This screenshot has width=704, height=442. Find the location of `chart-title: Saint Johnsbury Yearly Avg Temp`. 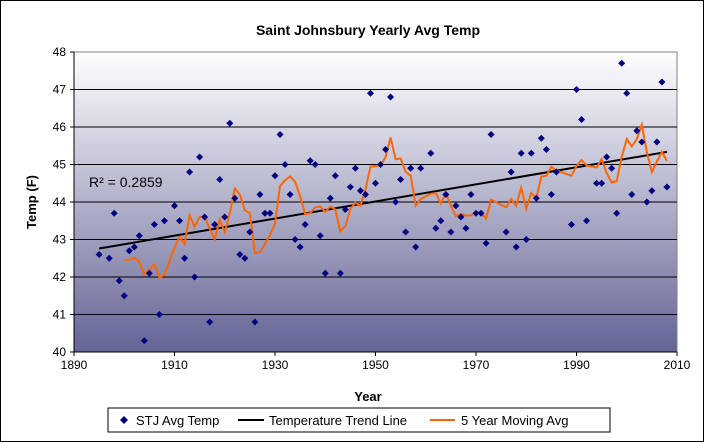

chart-title: Saint Johnsbury Yearly Avg Temp is located at coordinates (368, 30).